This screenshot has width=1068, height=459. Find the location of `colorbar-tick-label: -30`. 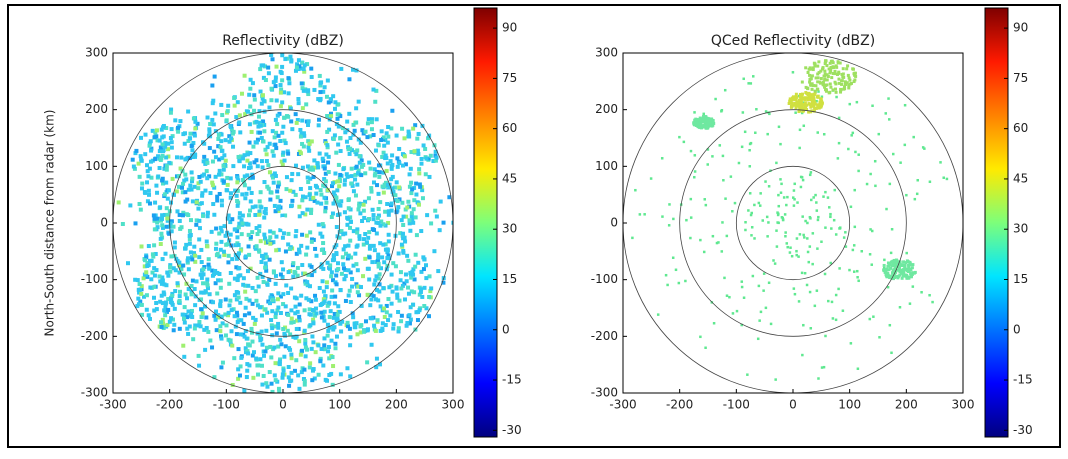

colorbar-tick-label: -30 is located at coordinates (1023, 430).